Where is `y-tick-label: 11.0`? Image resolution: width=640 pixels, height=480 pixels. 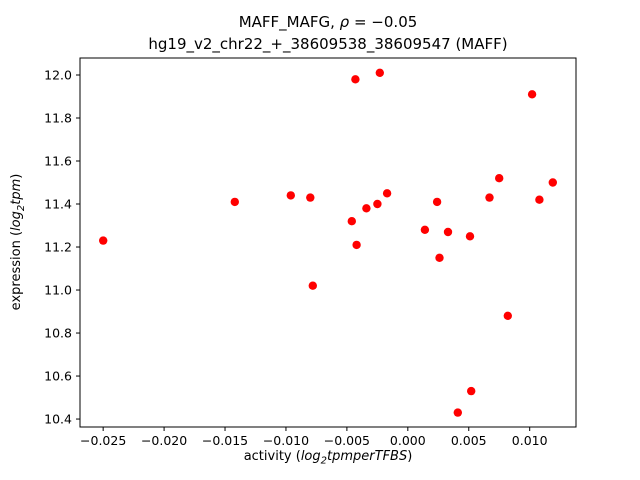 y-tick-label: 11.0 is located at coordinates (58, 290).